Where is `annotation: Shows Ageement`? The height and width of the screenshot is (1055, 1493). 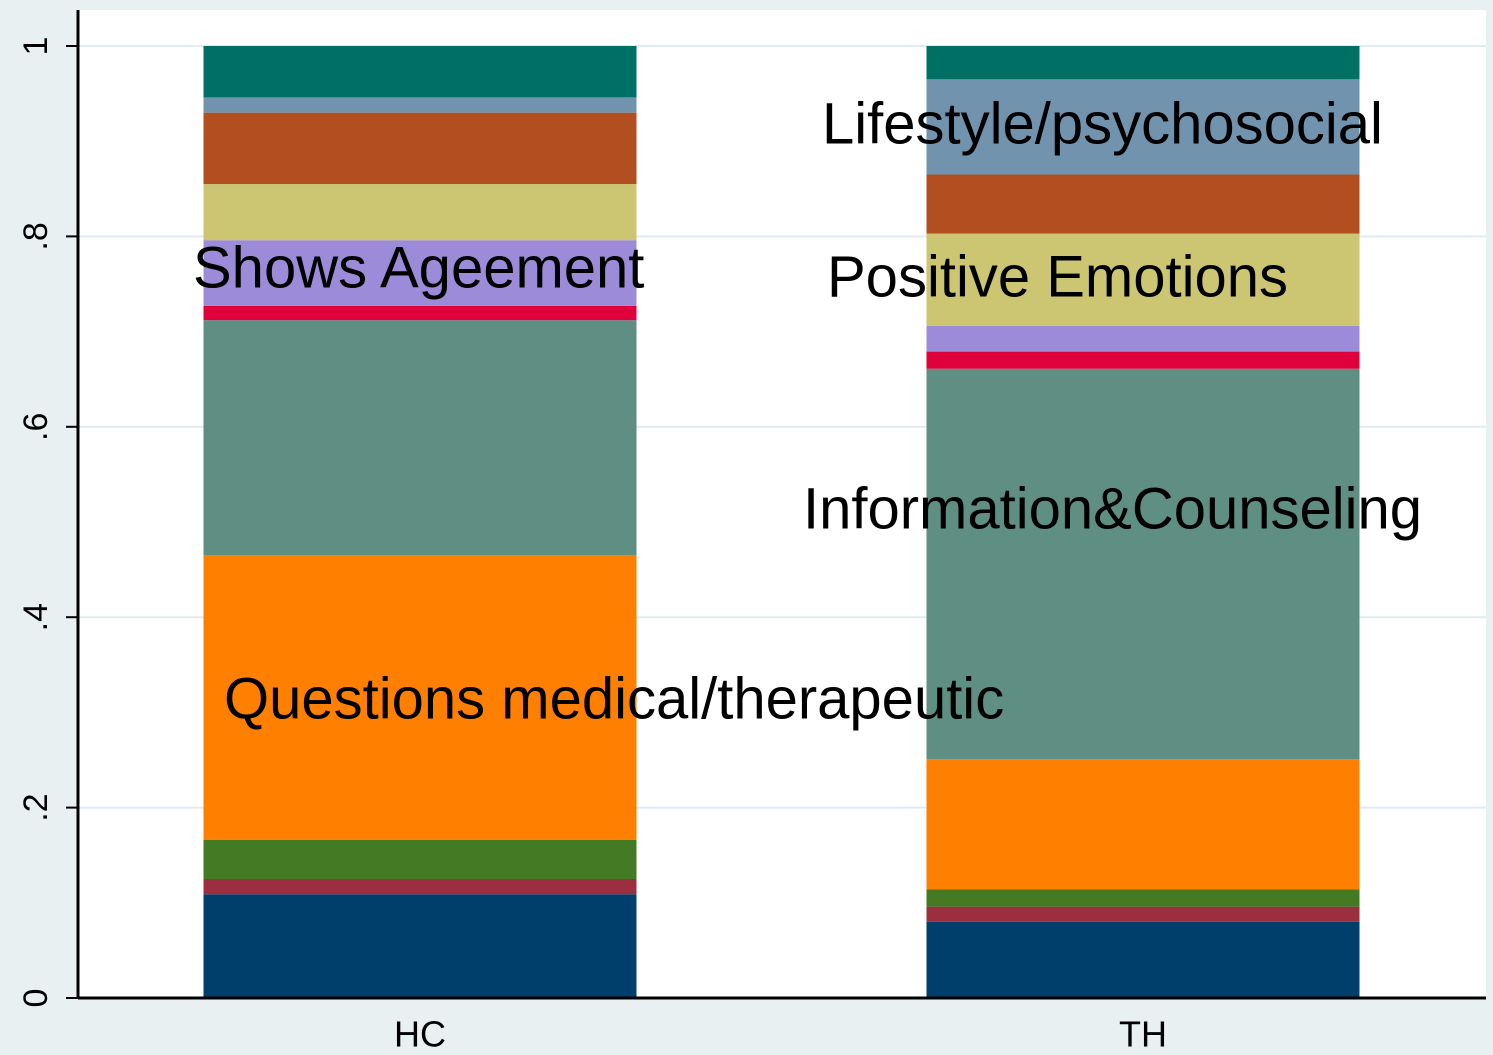 annotation: Shows Ageement is located at coordinates (418, 267).